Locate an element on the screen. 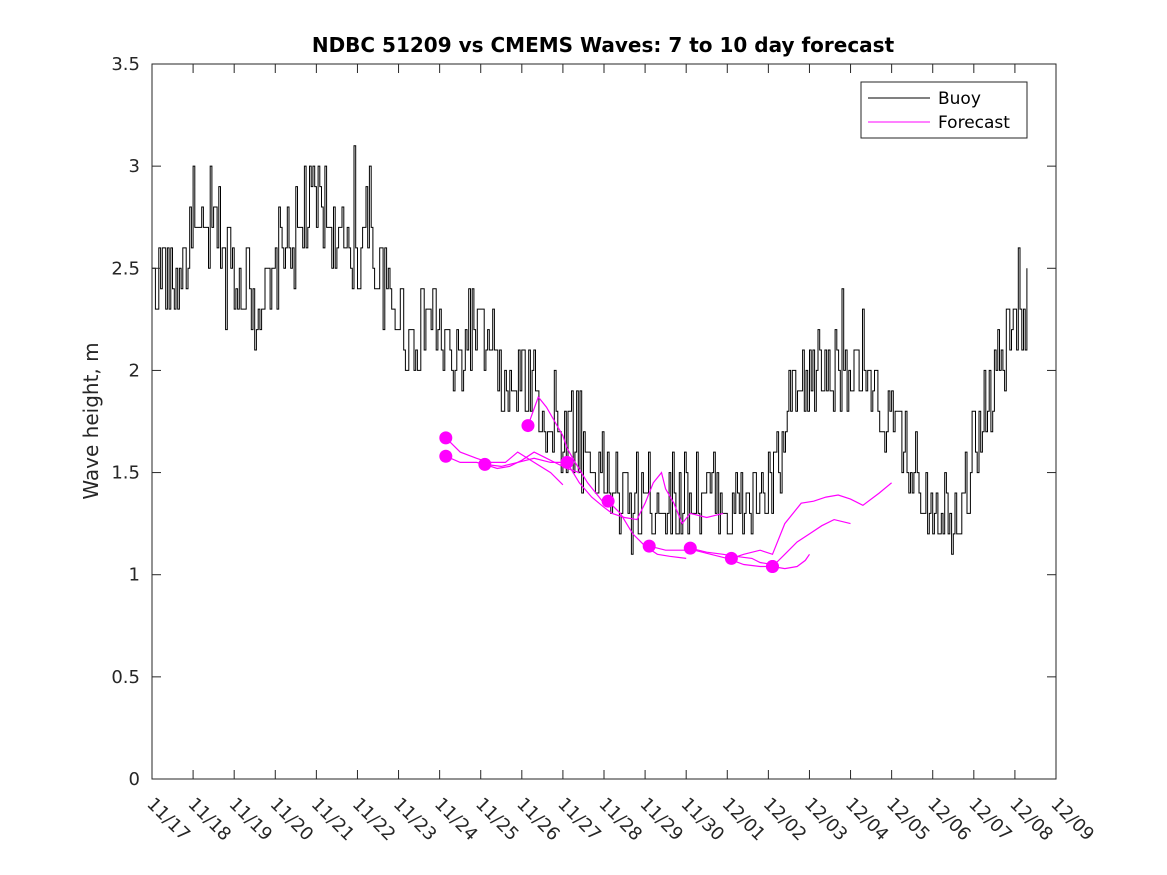  forecast-series is located at coordinates (665, 484).